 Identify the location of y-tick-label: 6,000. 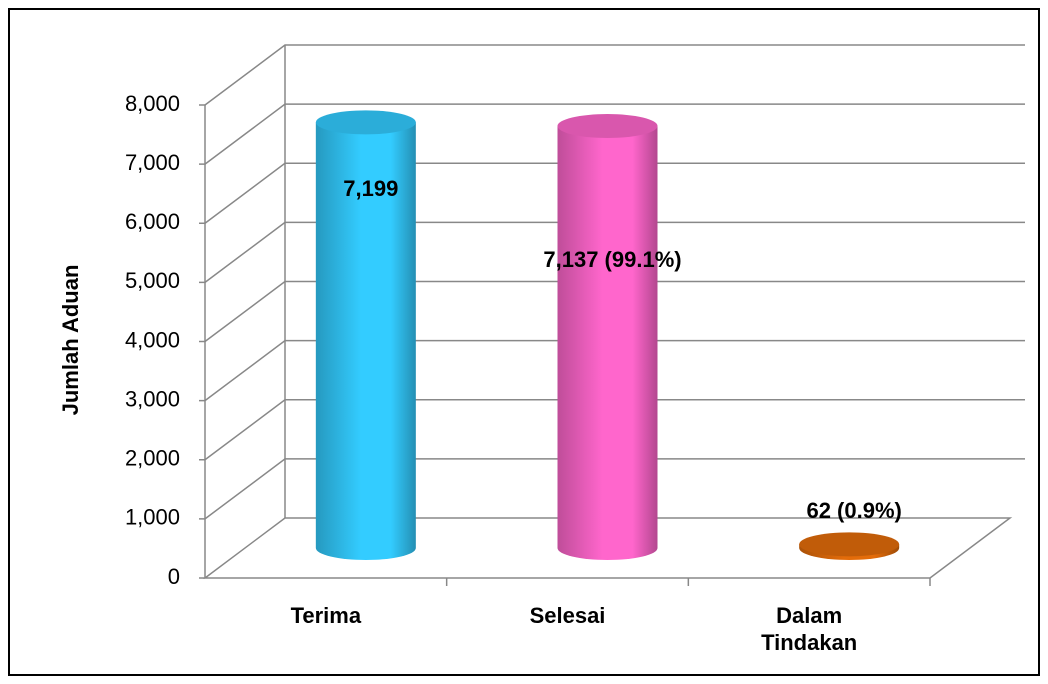
(152, 221).